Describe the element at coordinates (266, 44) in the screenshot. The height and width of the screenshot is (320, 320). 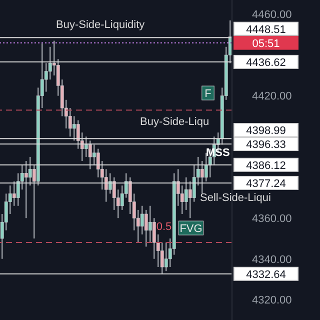
I see `text: 05:51` at that location.